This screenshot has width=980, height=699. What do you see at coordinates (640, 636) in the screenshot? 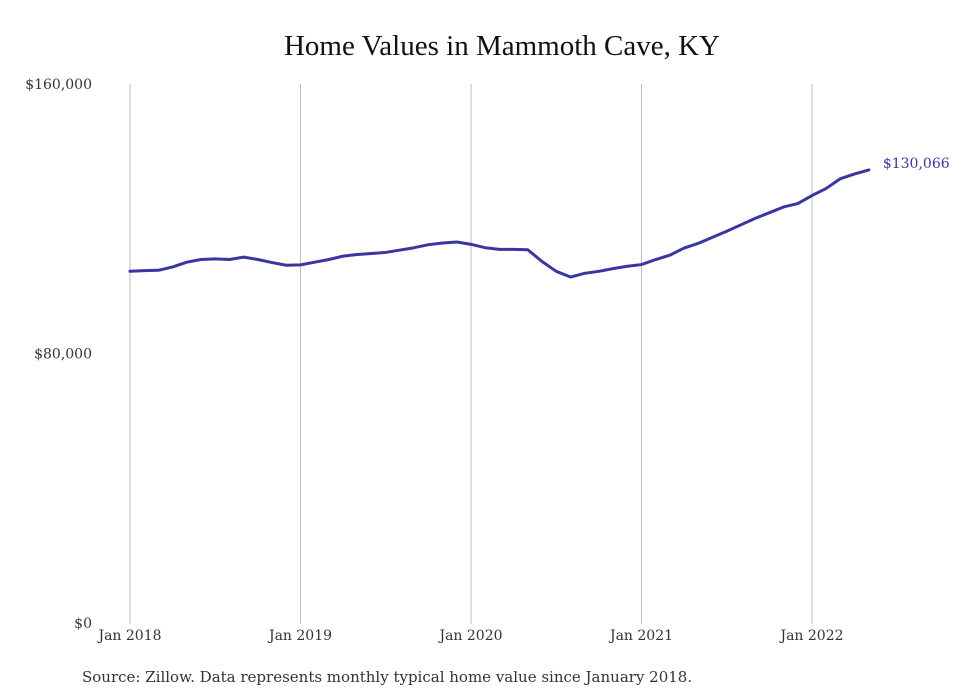
I see `x-tick-label: Jan 2021` at bounding box center [640, 636].